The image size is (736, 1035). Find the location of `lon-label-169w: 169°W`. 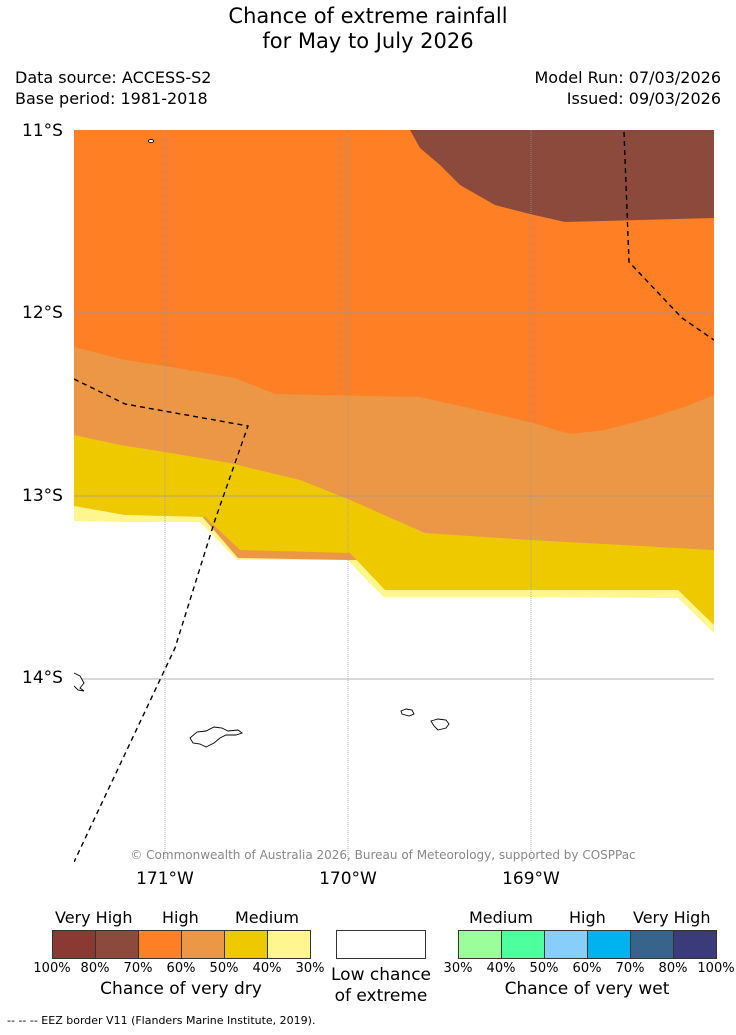

lon-label-169w: 169°W is located at coordinates (531, 879).